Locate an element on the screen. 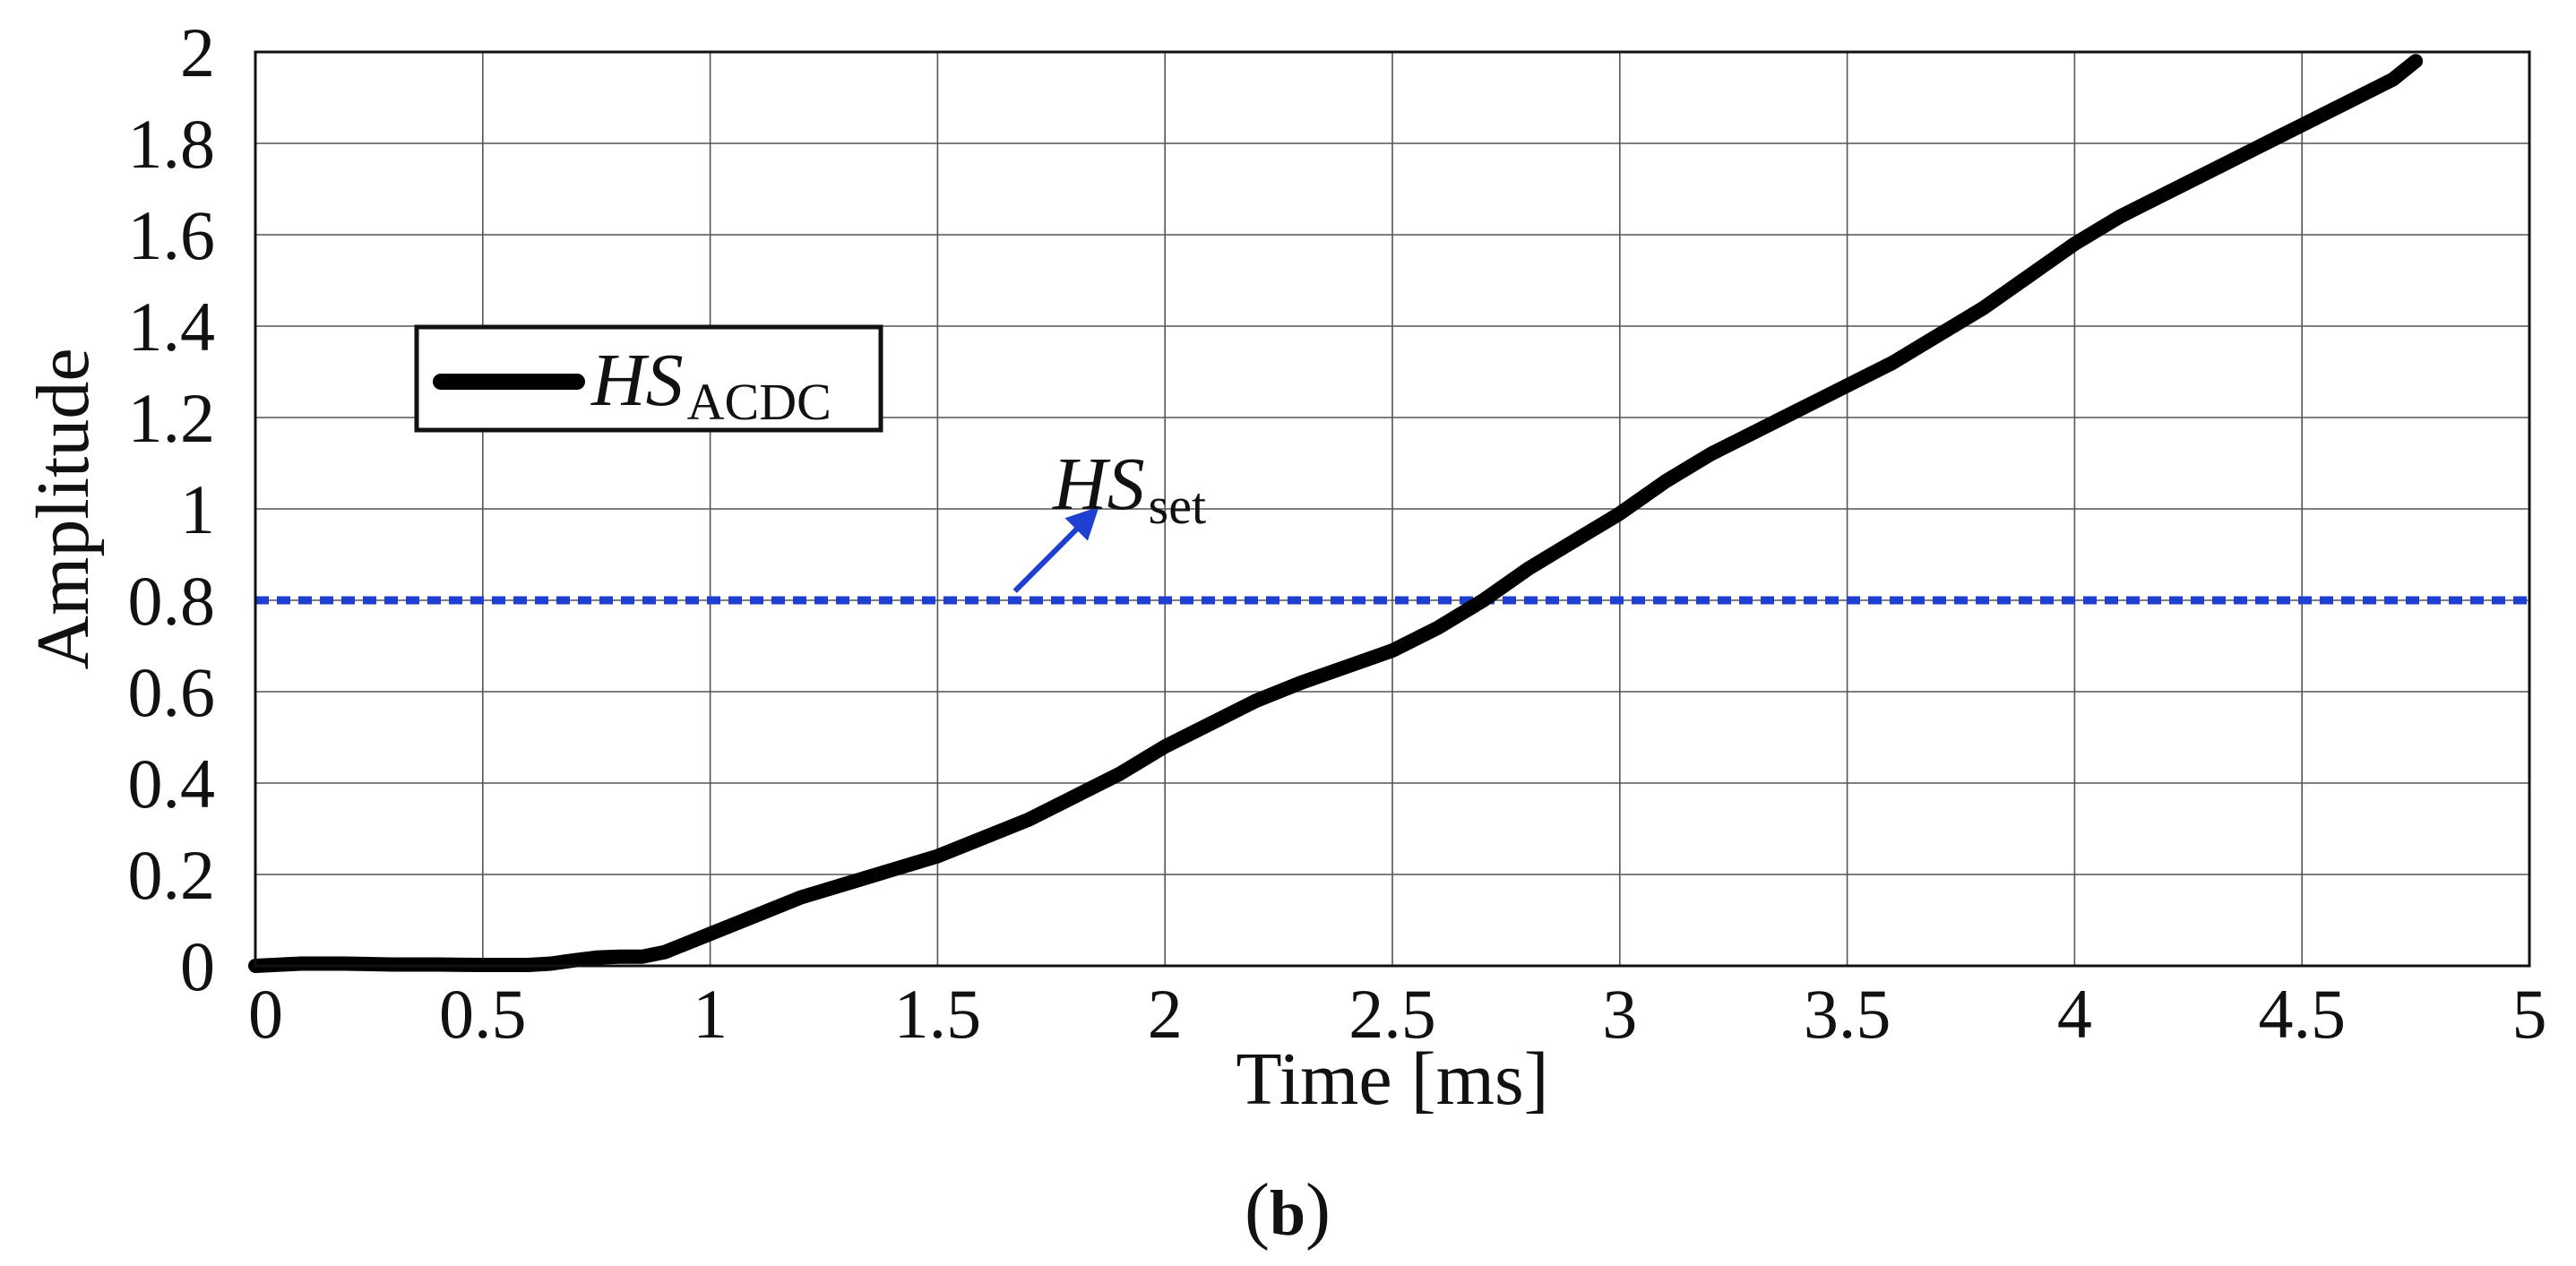  annotation-arrow is located at coordinates (1055, 549).